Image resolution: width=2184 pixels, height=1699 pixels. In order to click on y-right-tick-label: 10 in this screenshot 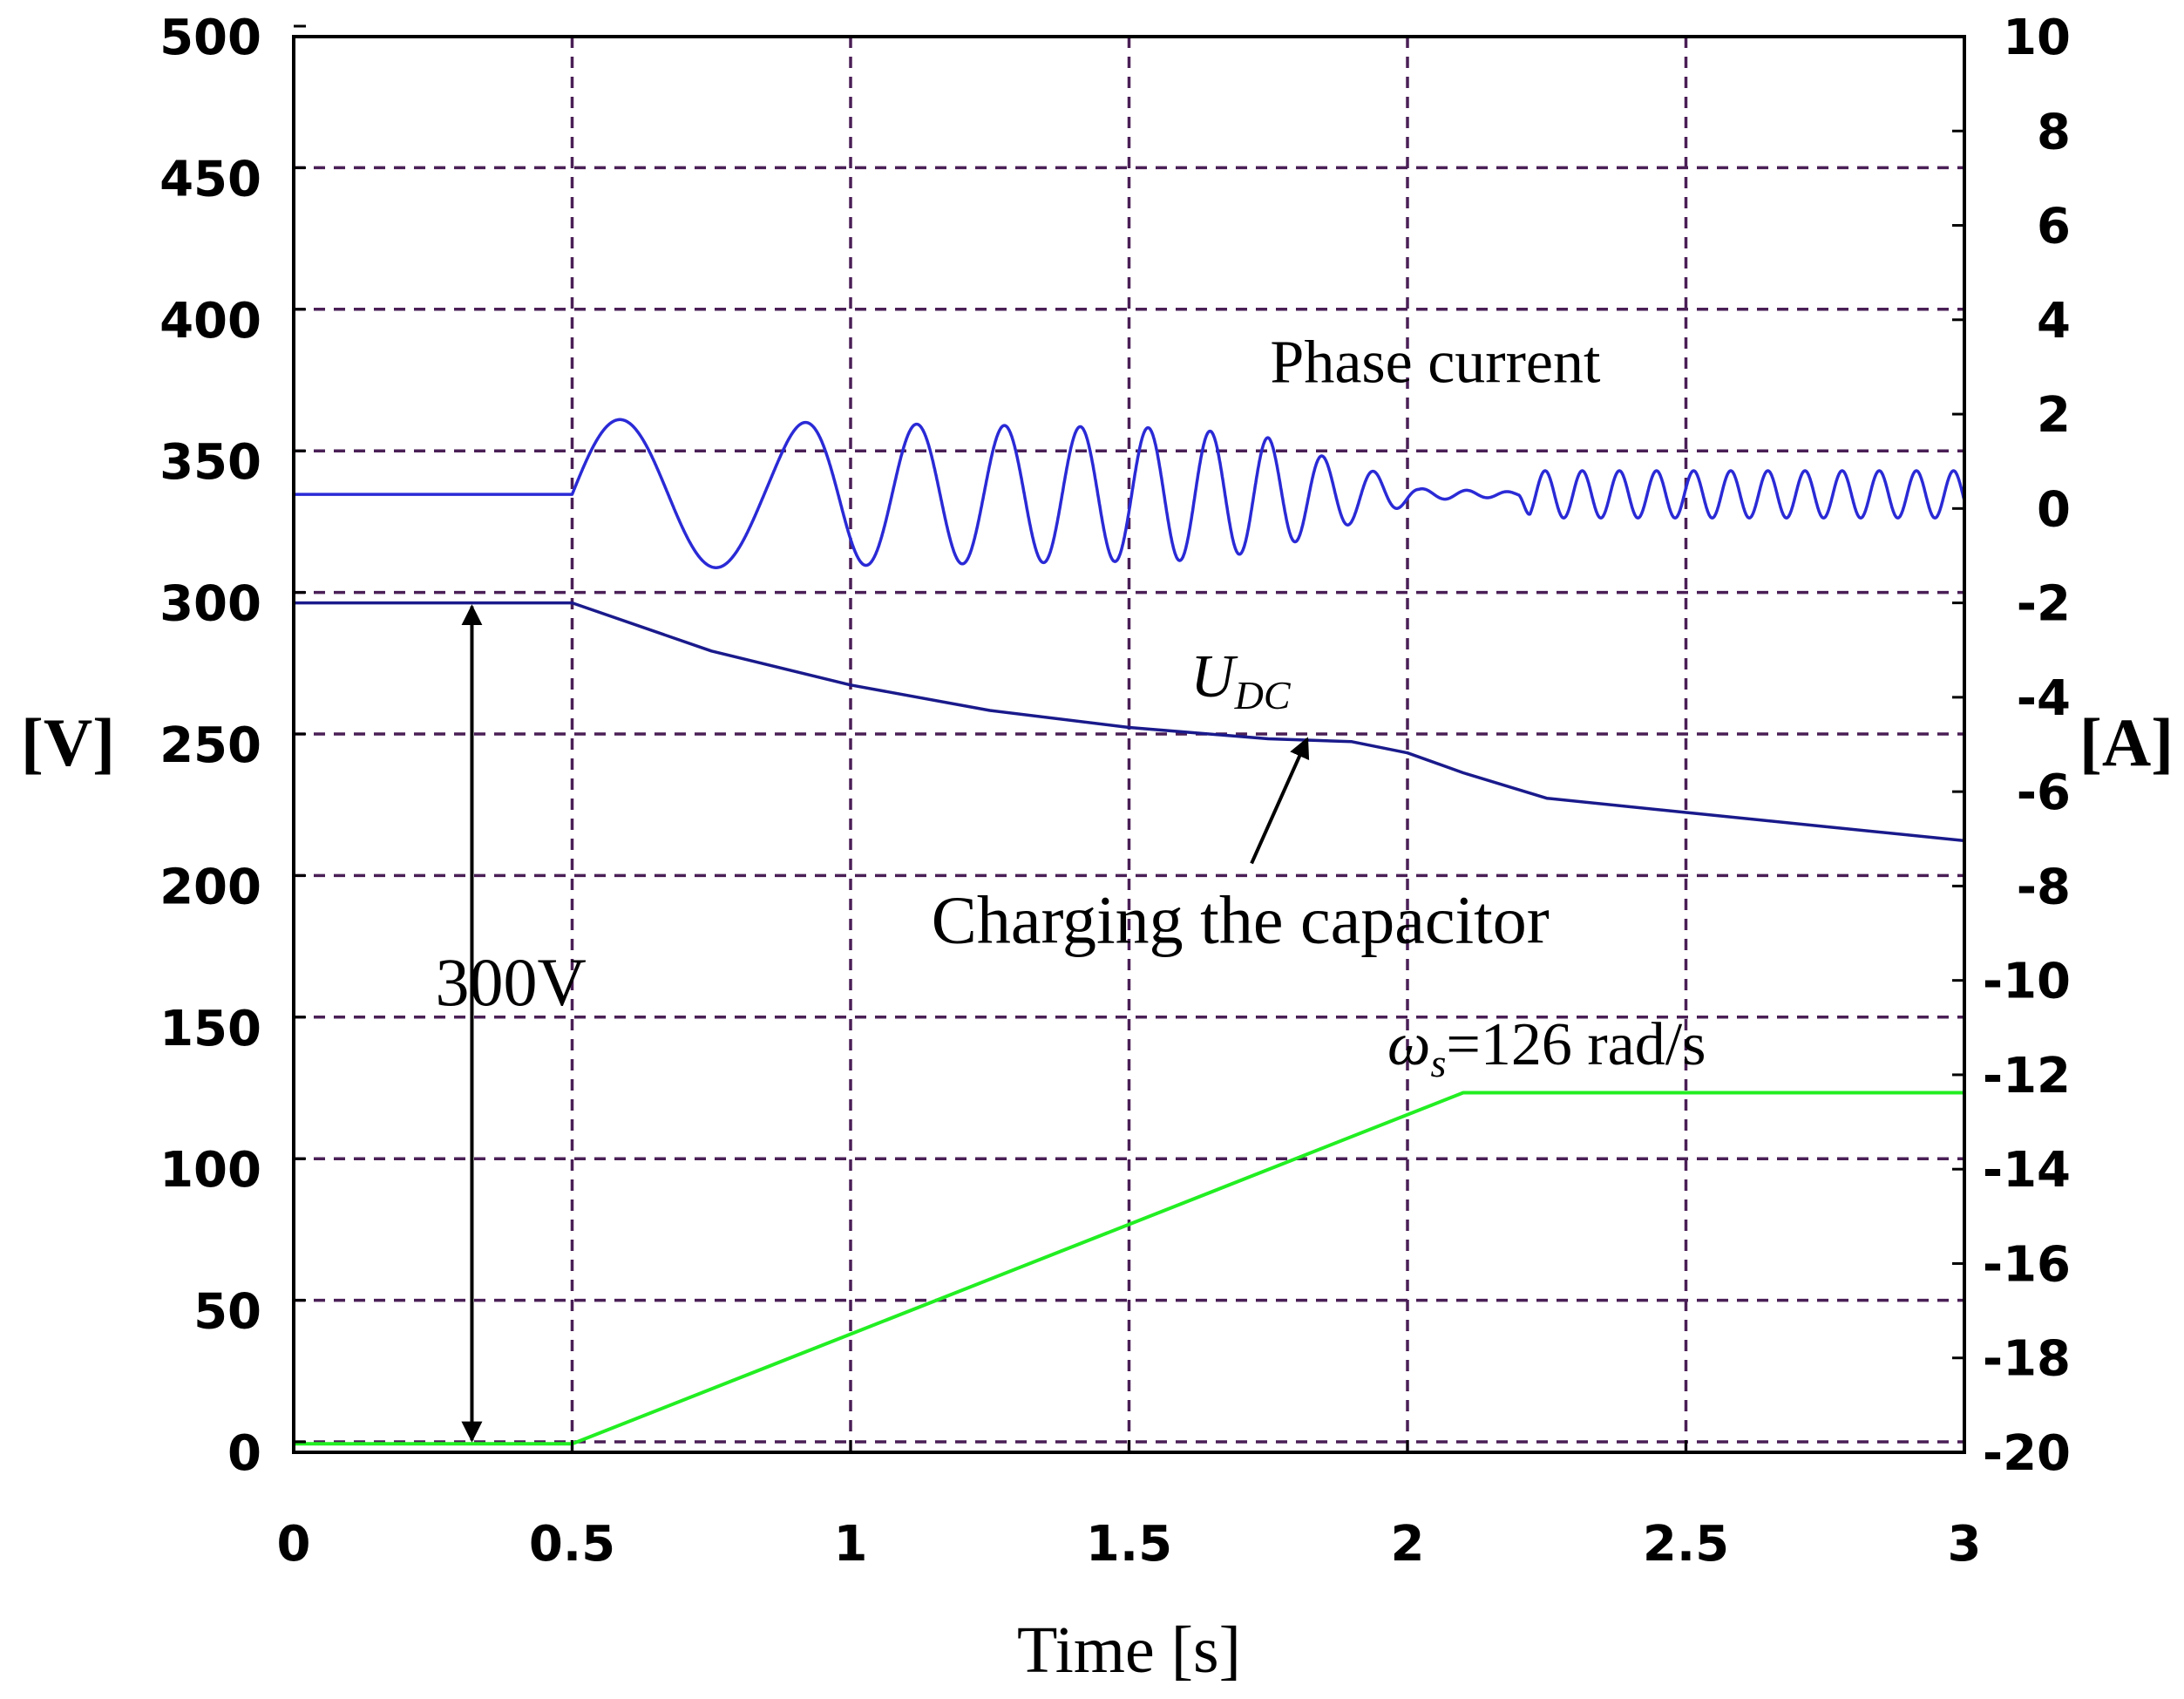, I will do `click(2037, 38)`.